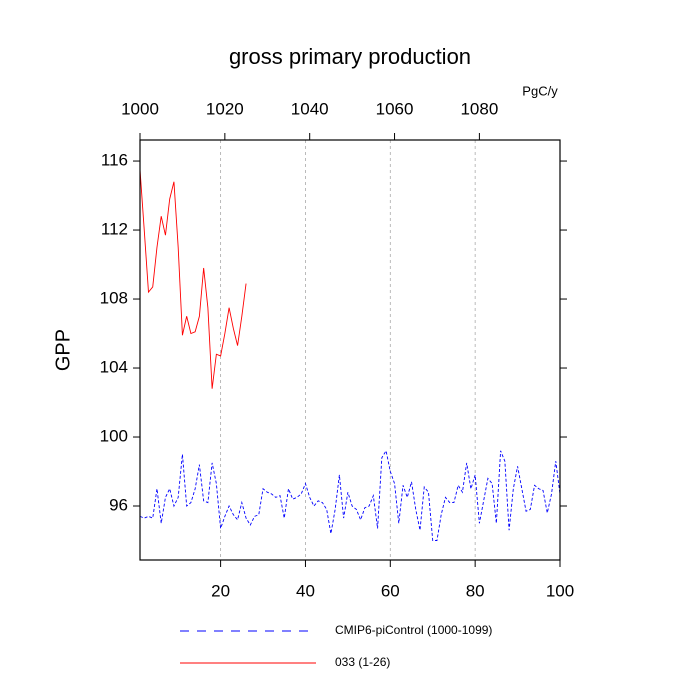 The height and width of the screenshot is (700, 700). Describe the element at coordinates (390, 590) in the screenshot. I see `x-tick-label: 60` at that location.